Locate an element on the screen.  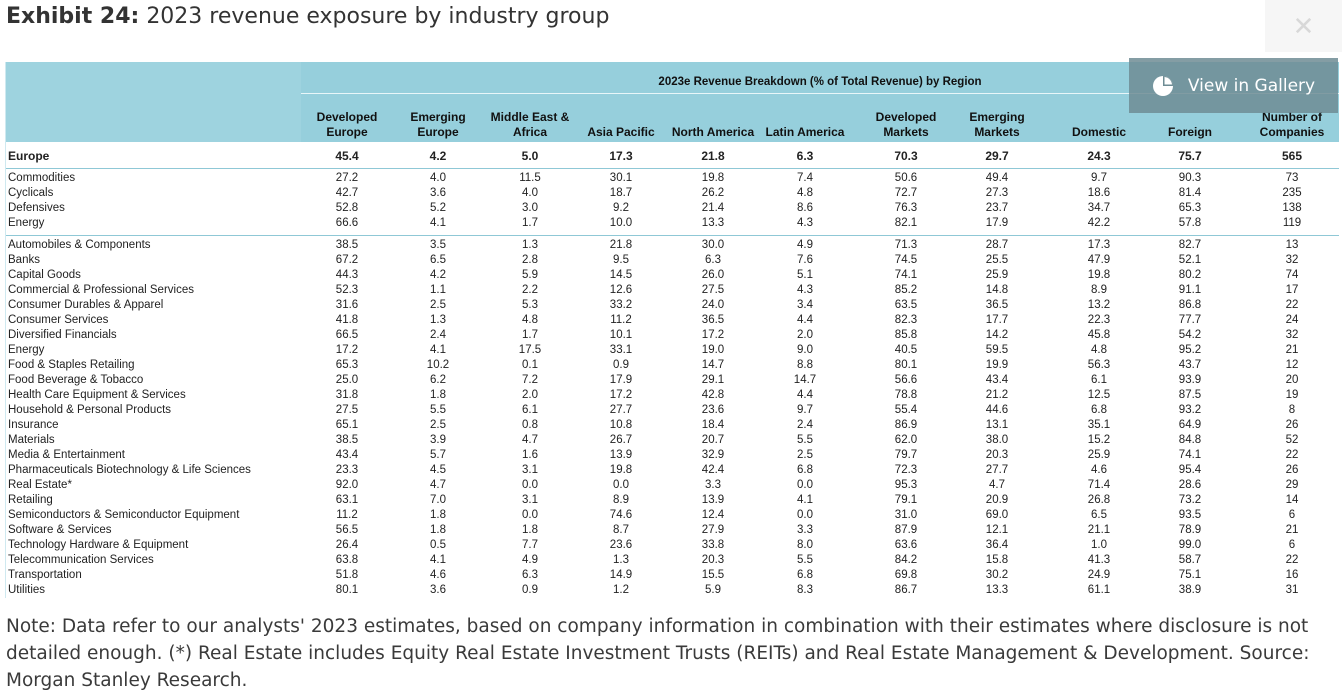
table-cell: 4.9 is located at coordinates (805, 245).